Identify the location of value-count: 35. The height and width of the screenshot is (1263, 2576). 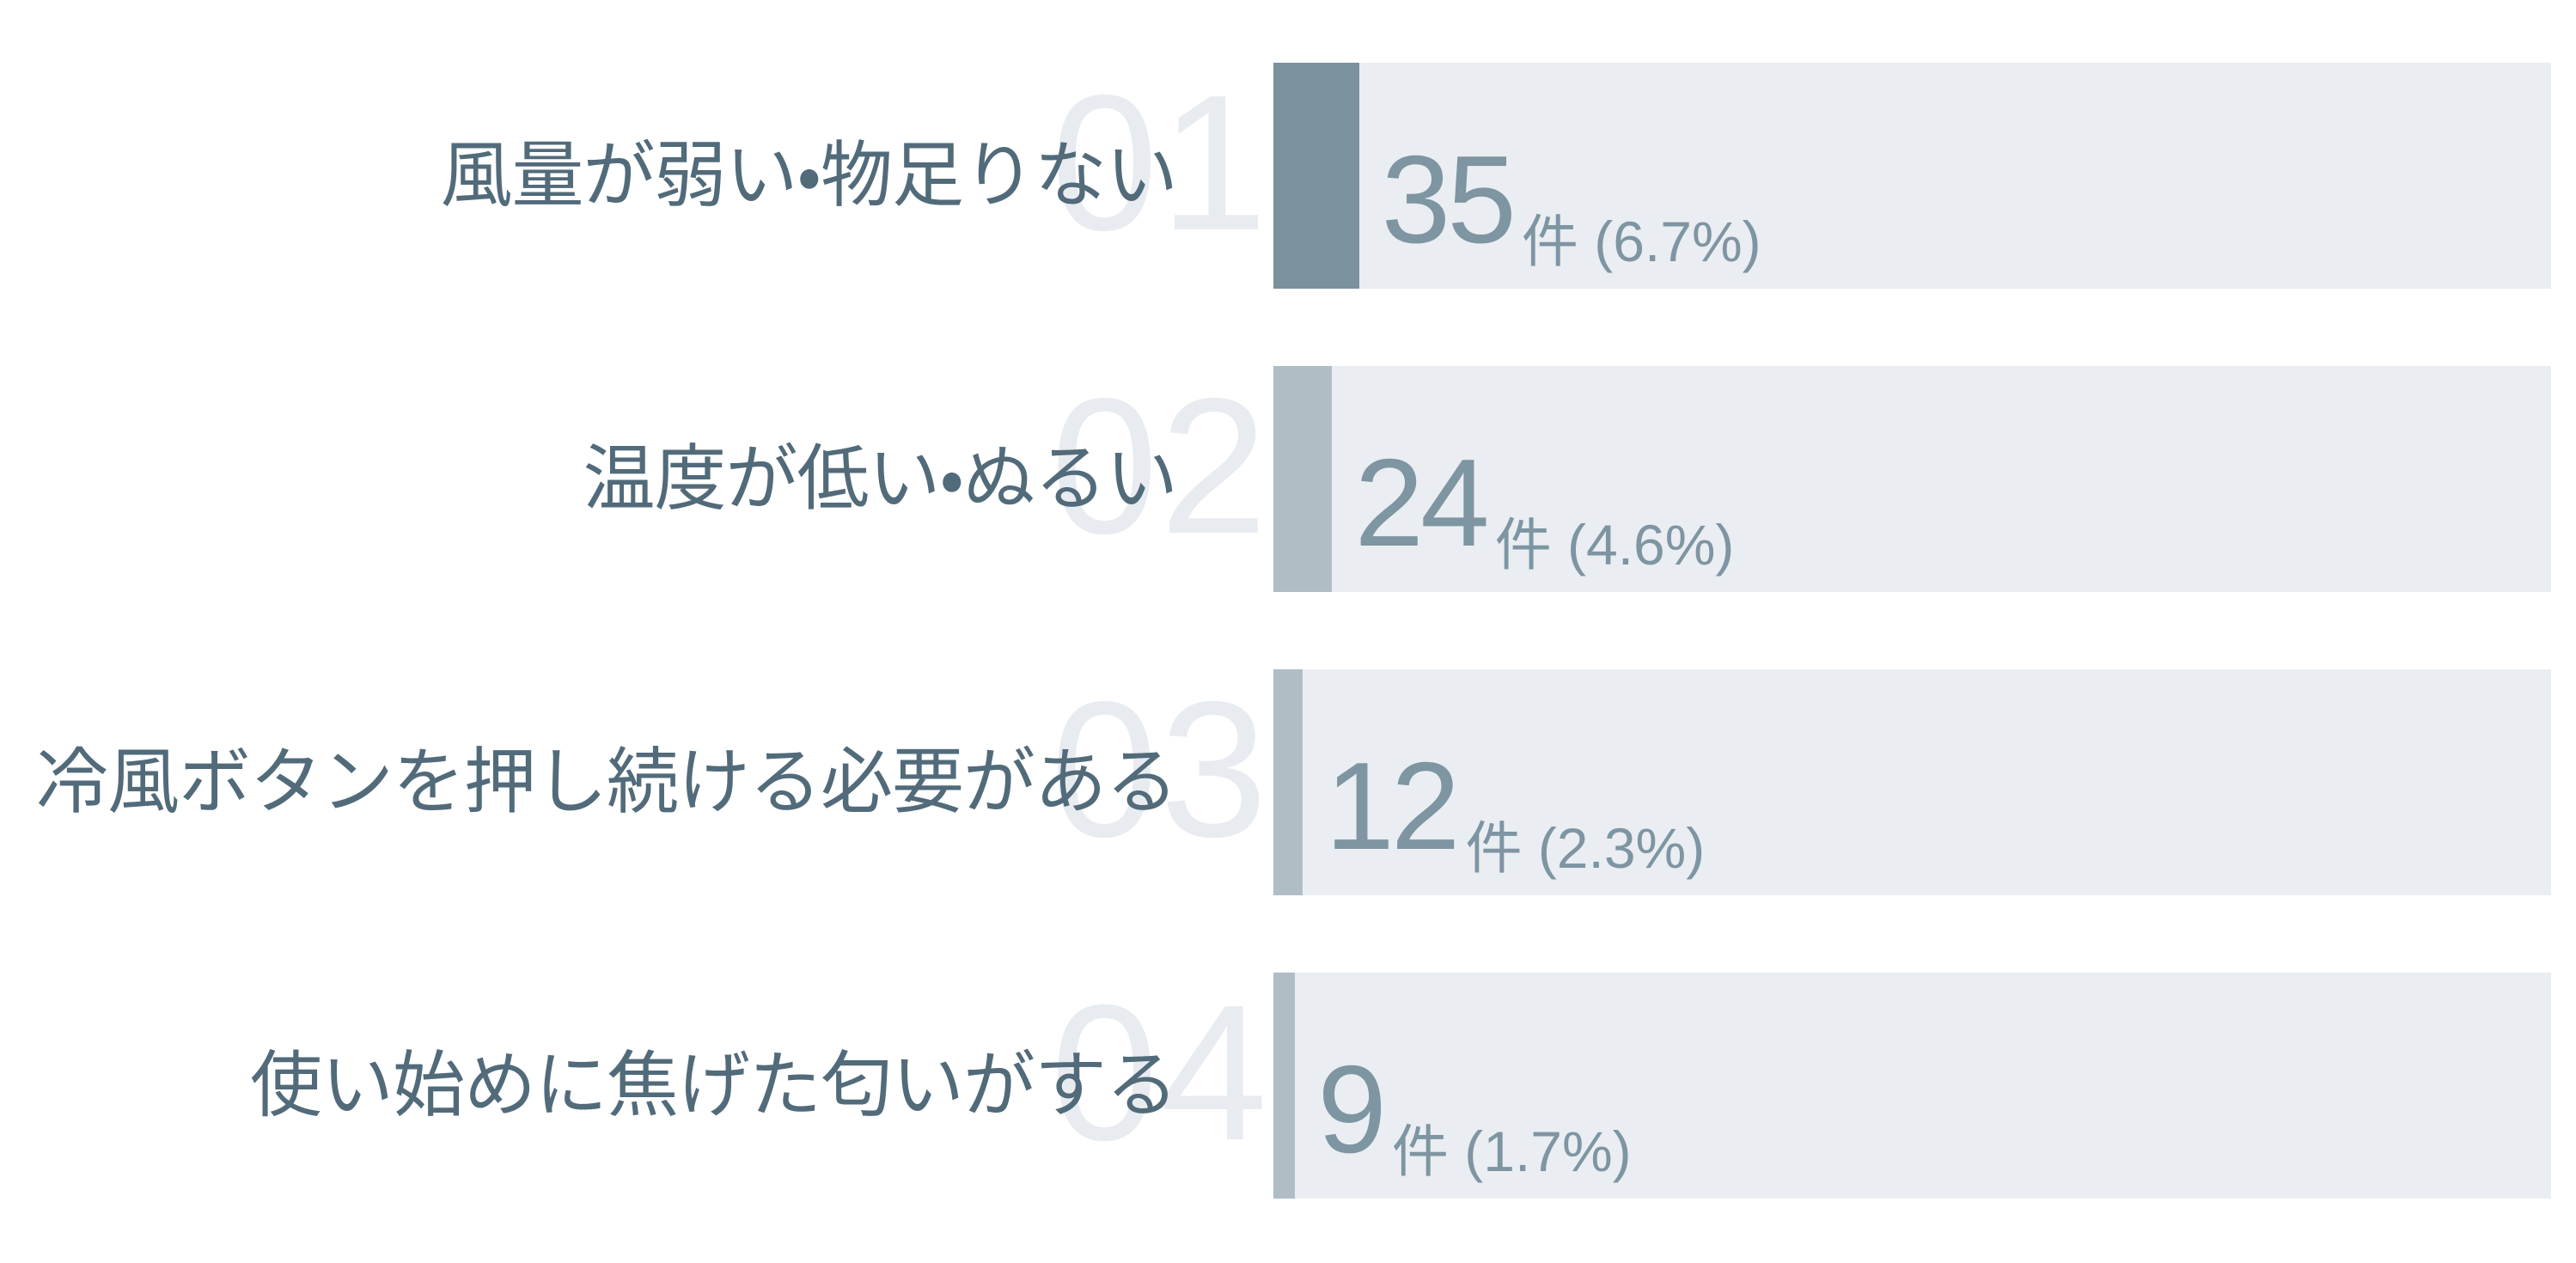
(1449, 199).